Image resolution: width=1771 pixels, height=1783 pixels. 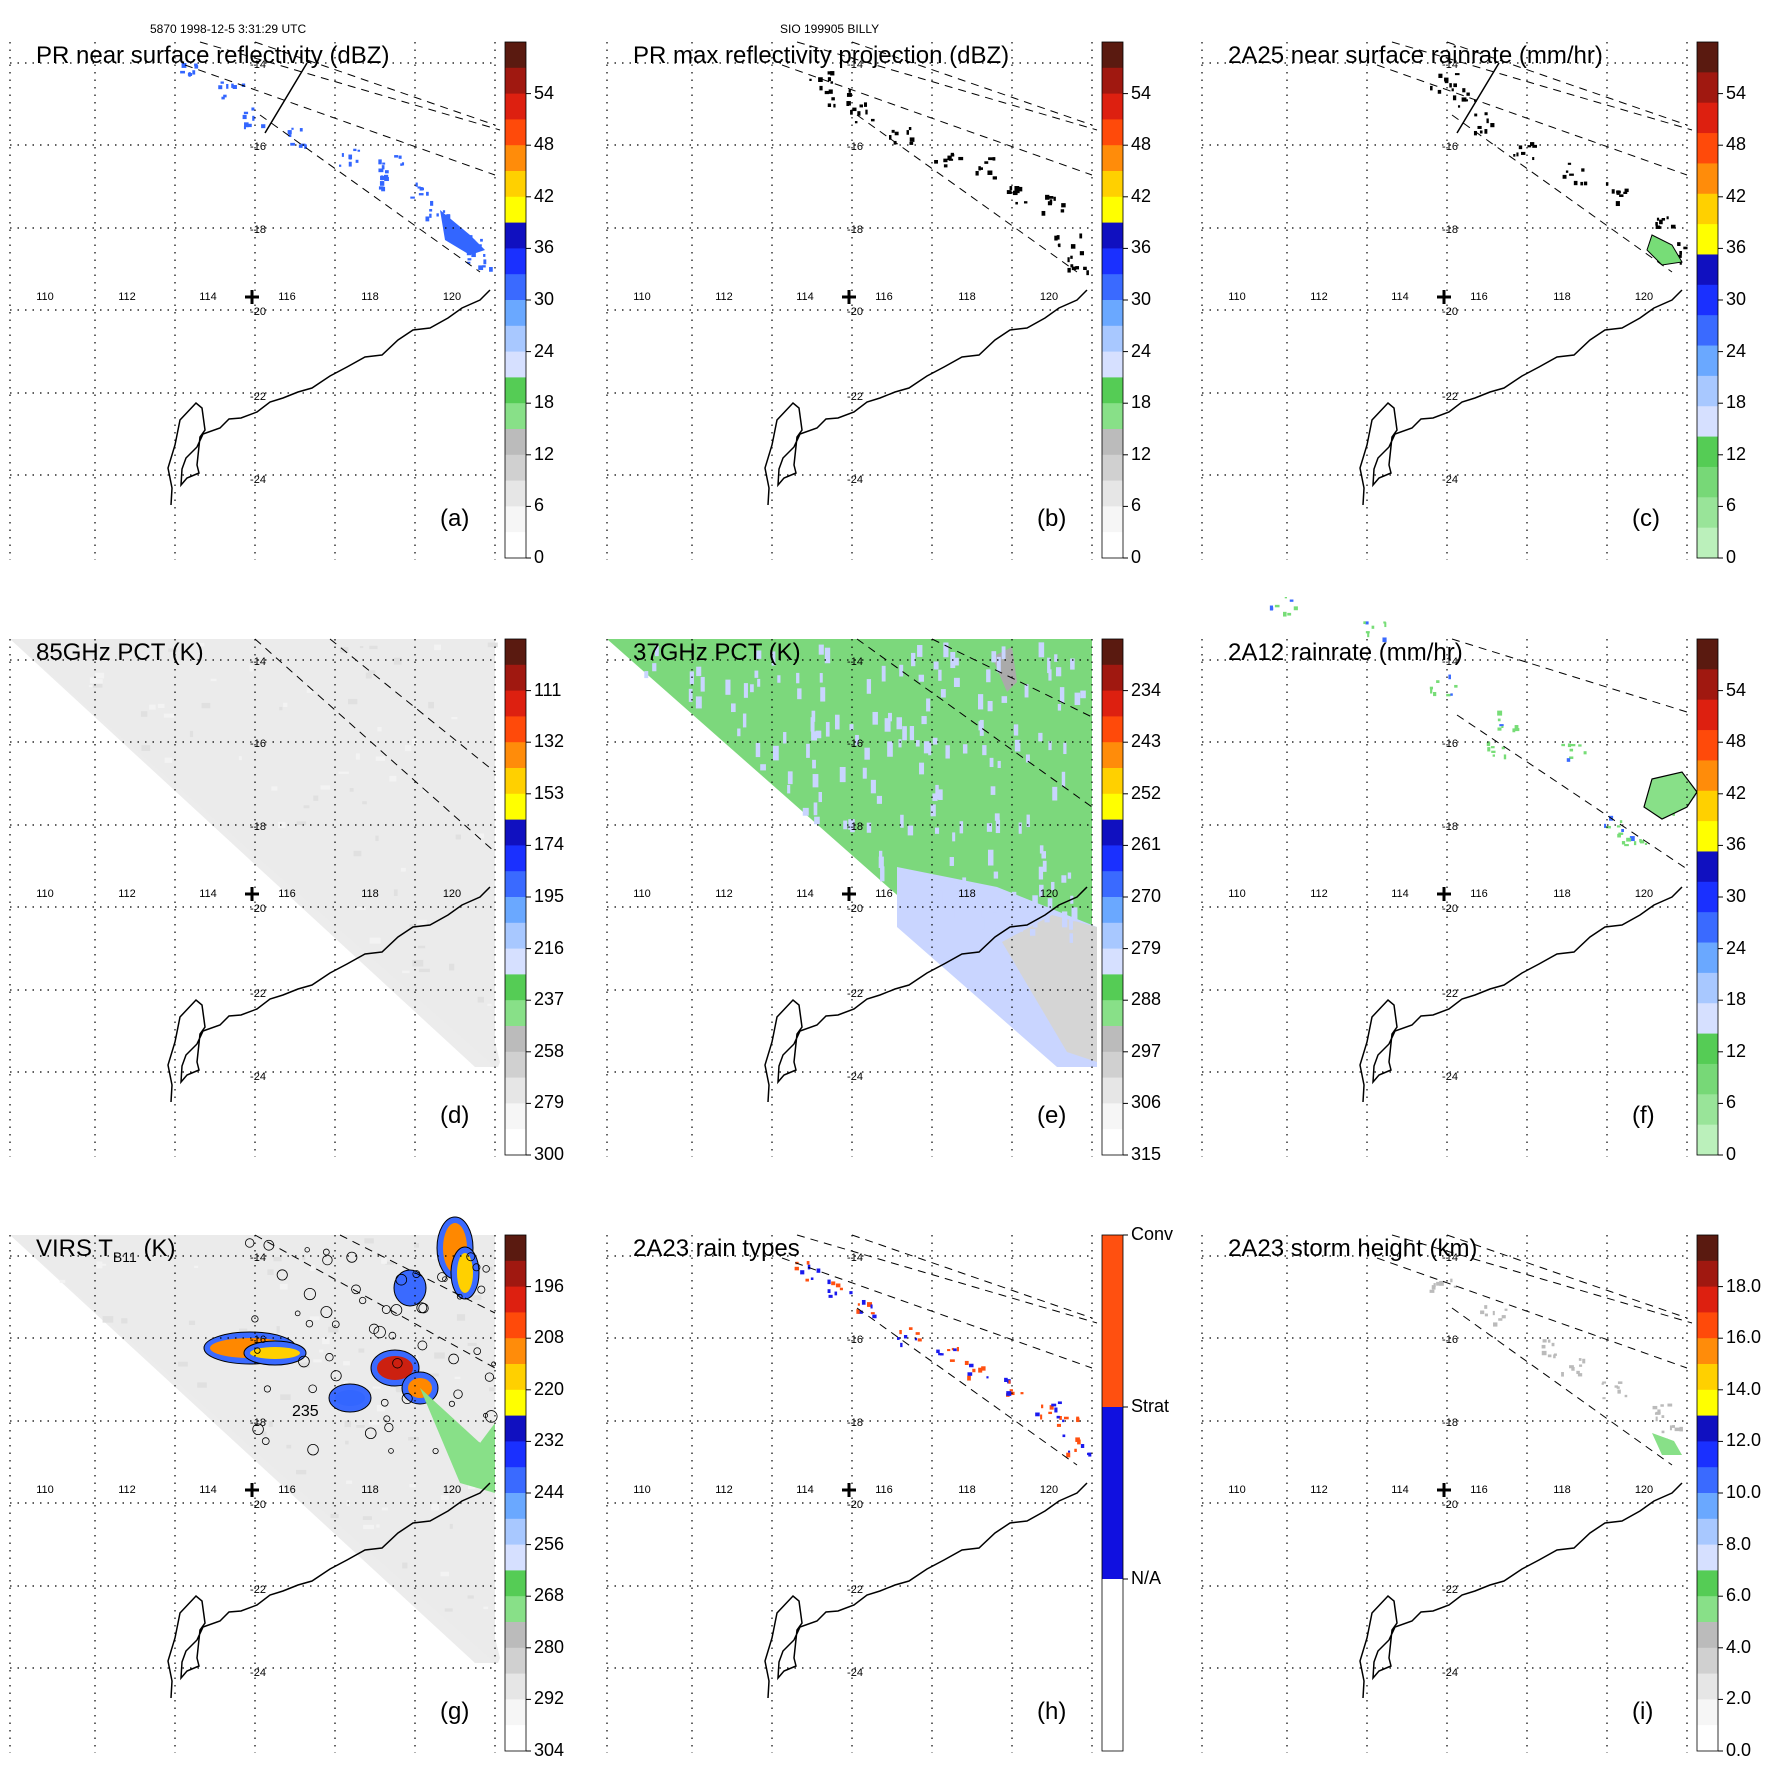 I want to click on lon-label: 112, so click(x=1319, y=297).